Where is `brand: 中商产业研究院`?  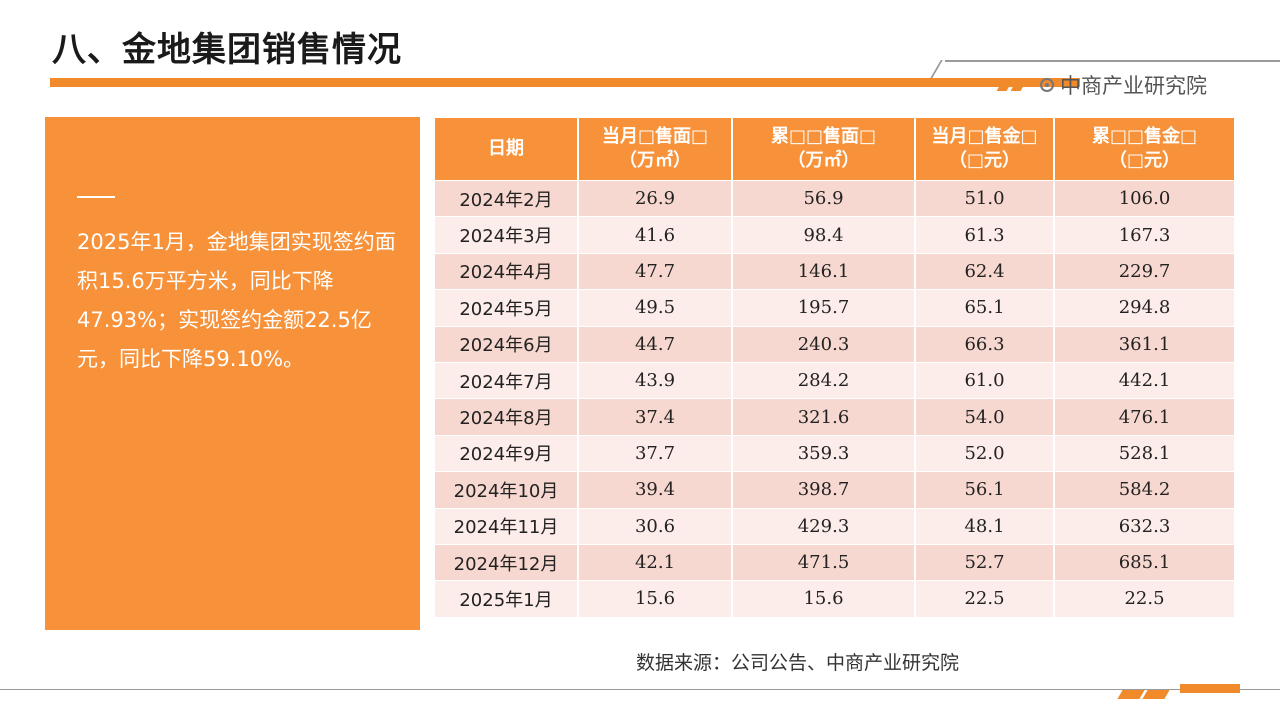
brand: 中商产业研究院 is located at coordinates (1123, 85).